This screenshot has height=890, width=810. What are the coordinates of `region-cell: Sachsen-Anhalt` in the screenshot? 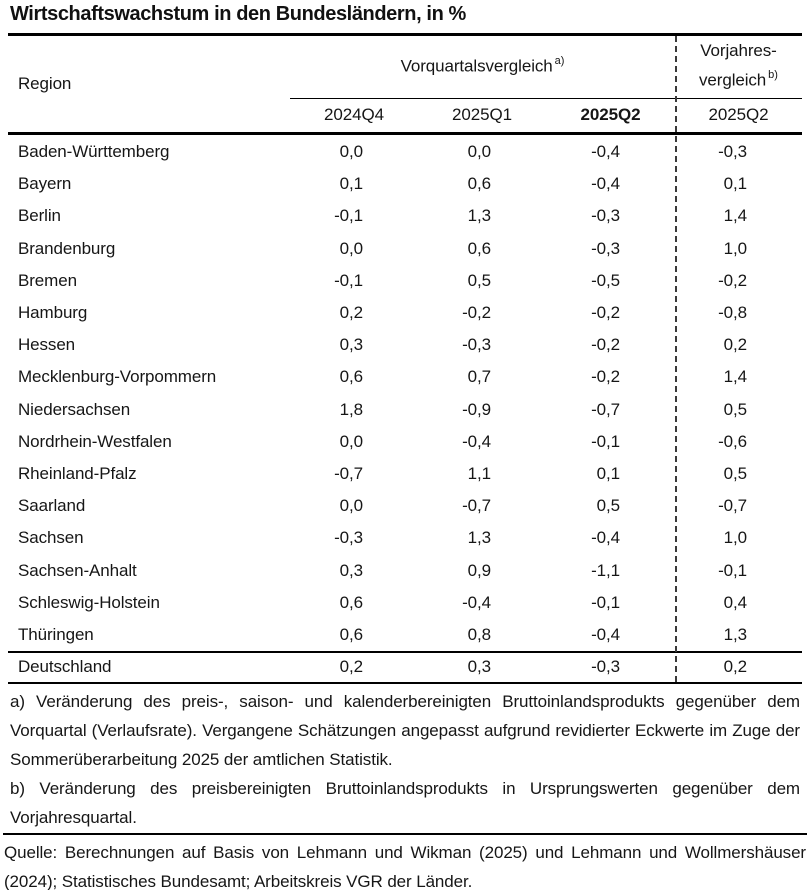 It's located at (77, 570).